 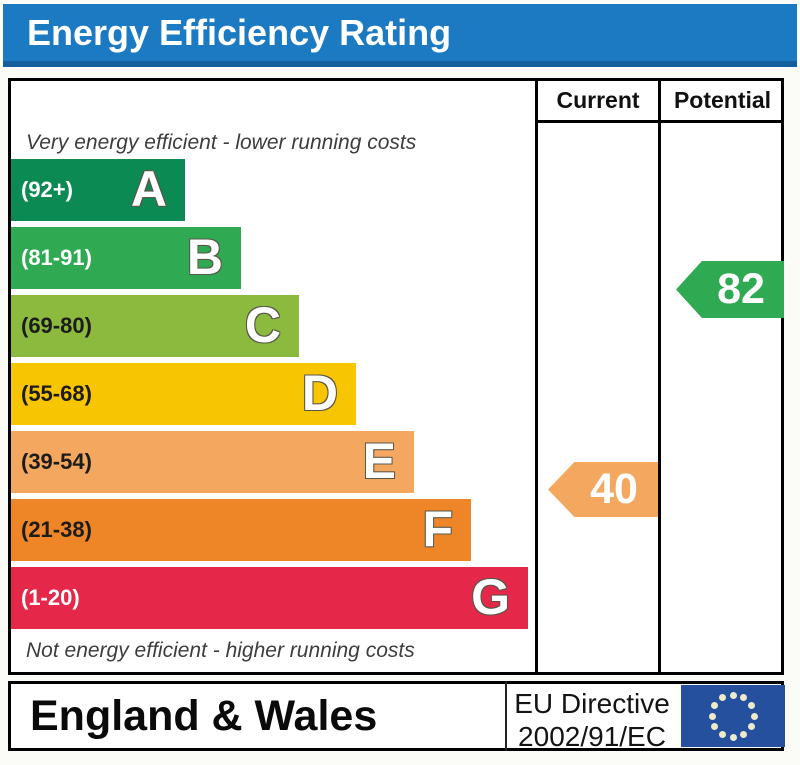 What do you see at coordinates (239, 32) in the screenshot?
I see `page-title: Energy Efficiency Rating` at bounding box center [239, 32].